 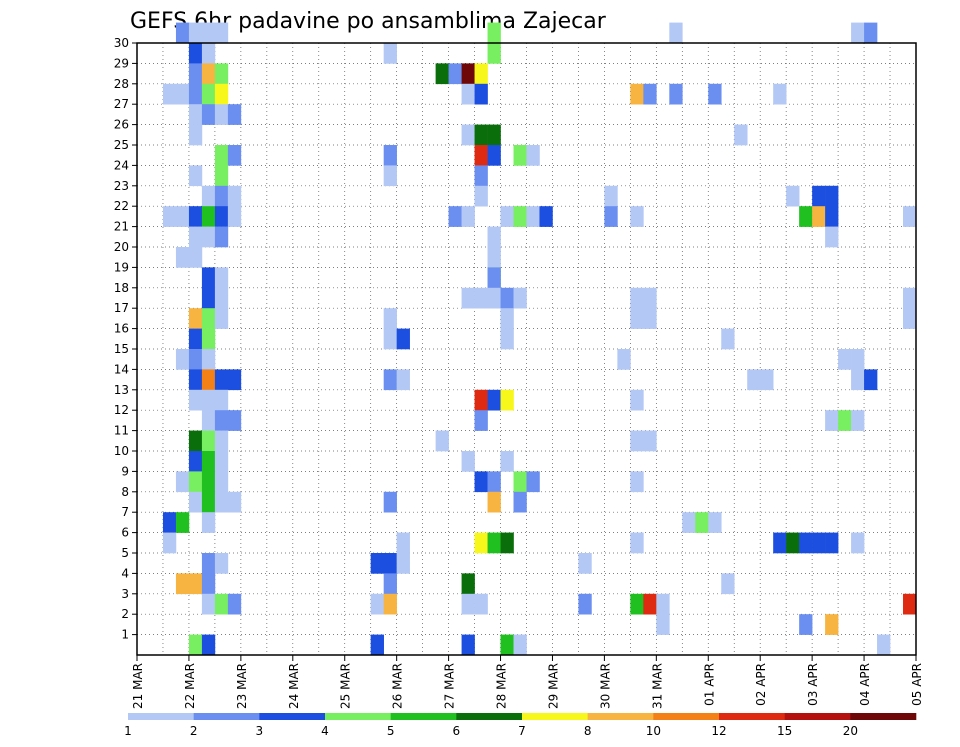 What do you see at coordinates (784, 731) in the screenshot?
I see `colorbar-label: 15` at bounding box center [784, 731].